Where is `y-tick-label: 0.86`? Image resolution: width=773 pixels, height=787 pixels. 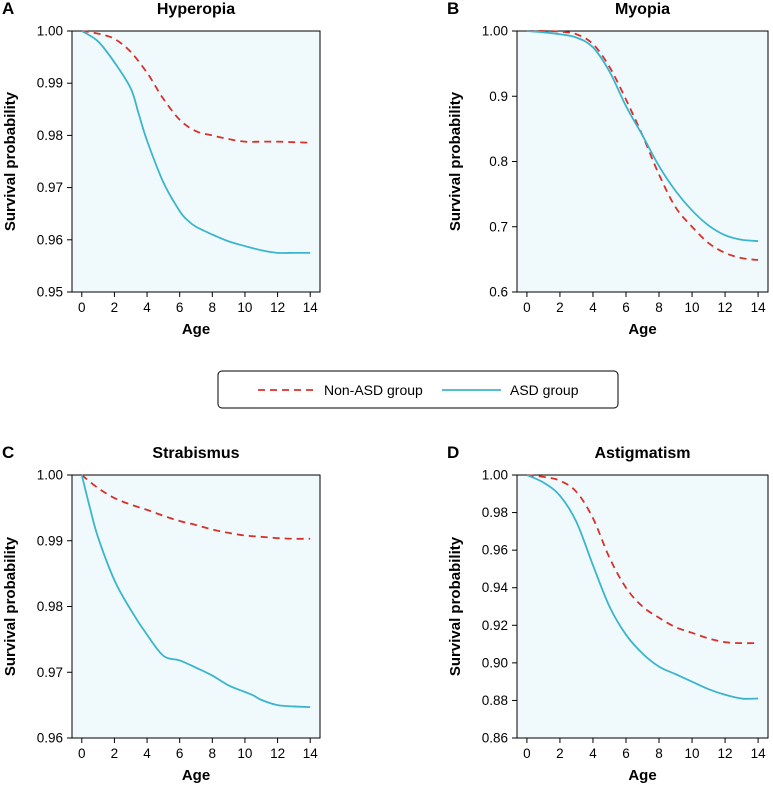 y-tick-label: 0.86 is located at coordinates (495, 738).